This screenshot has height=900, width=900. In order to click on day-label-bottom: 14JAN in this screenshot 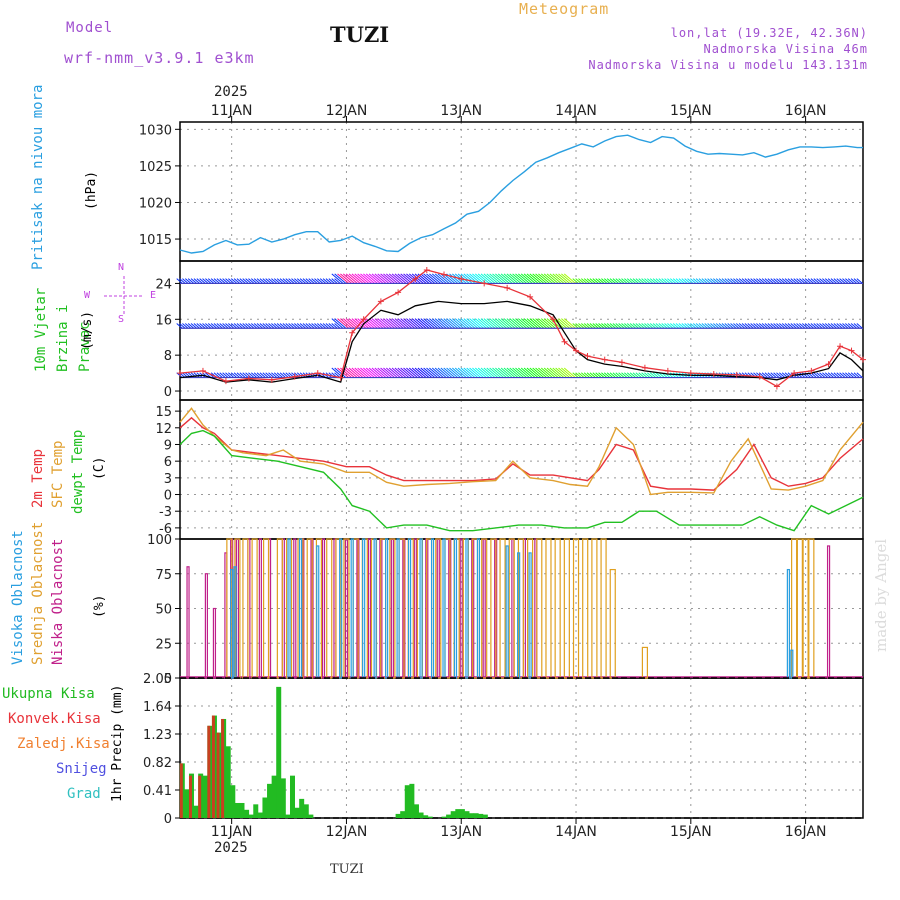, I will do `click(576, 832)`.